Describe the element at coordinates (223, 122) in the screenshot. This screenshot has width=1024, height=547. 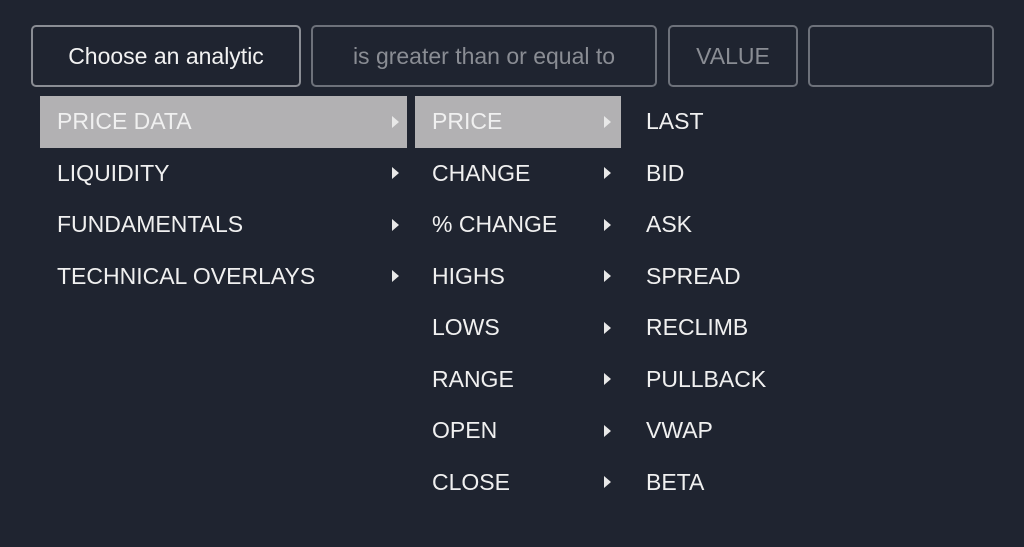
I see `menu-item: PRICE DATA` at that location.